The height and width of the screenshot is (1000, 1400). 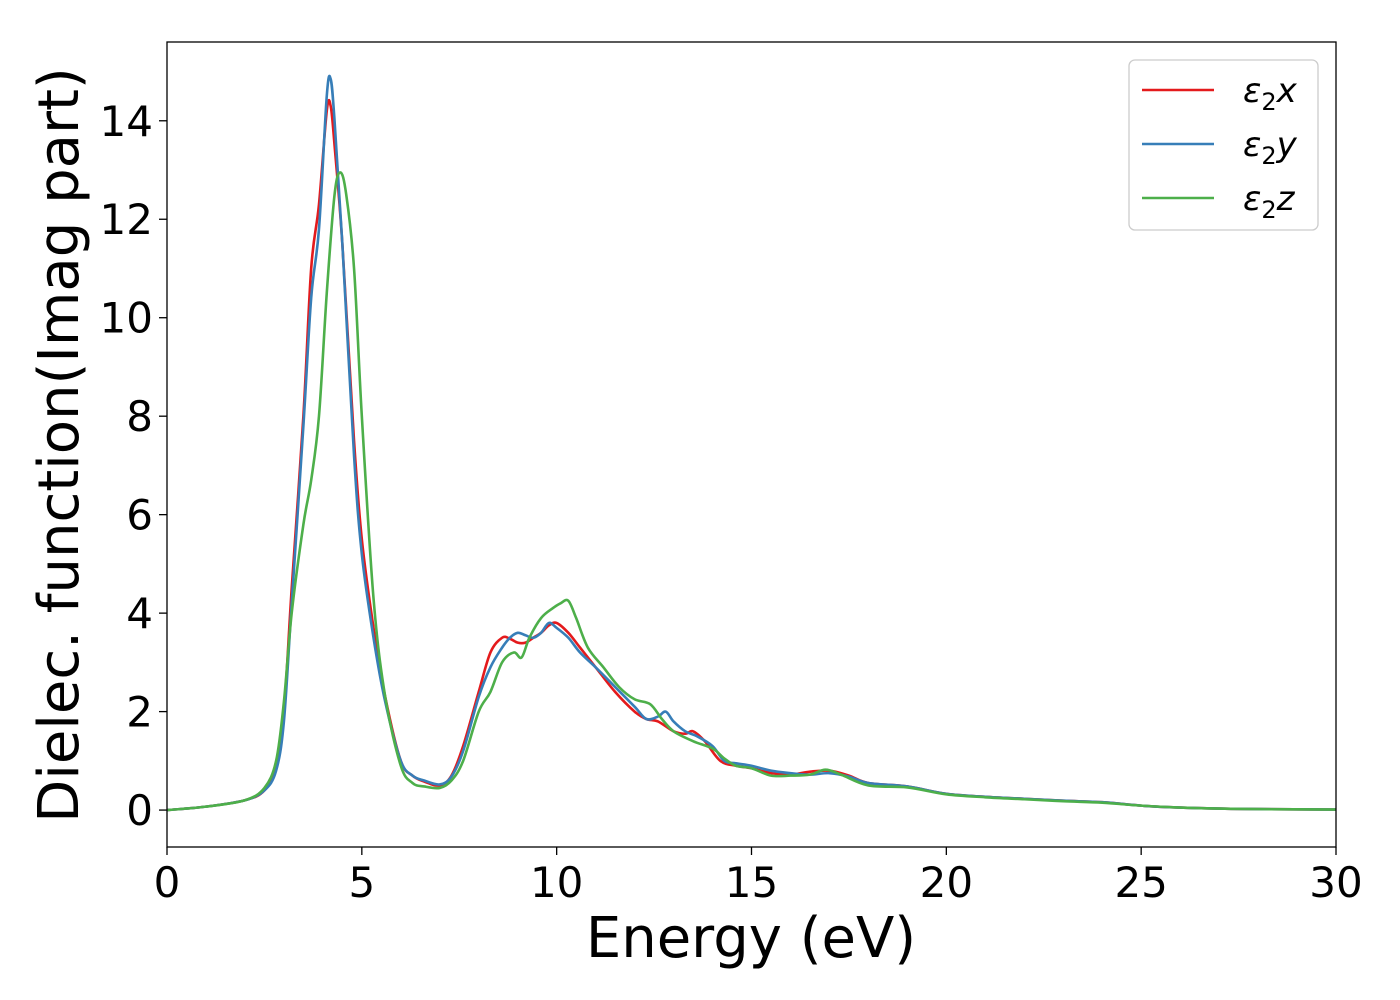 I want to click on x-tick-label: 0, so click(x=167, y=882).